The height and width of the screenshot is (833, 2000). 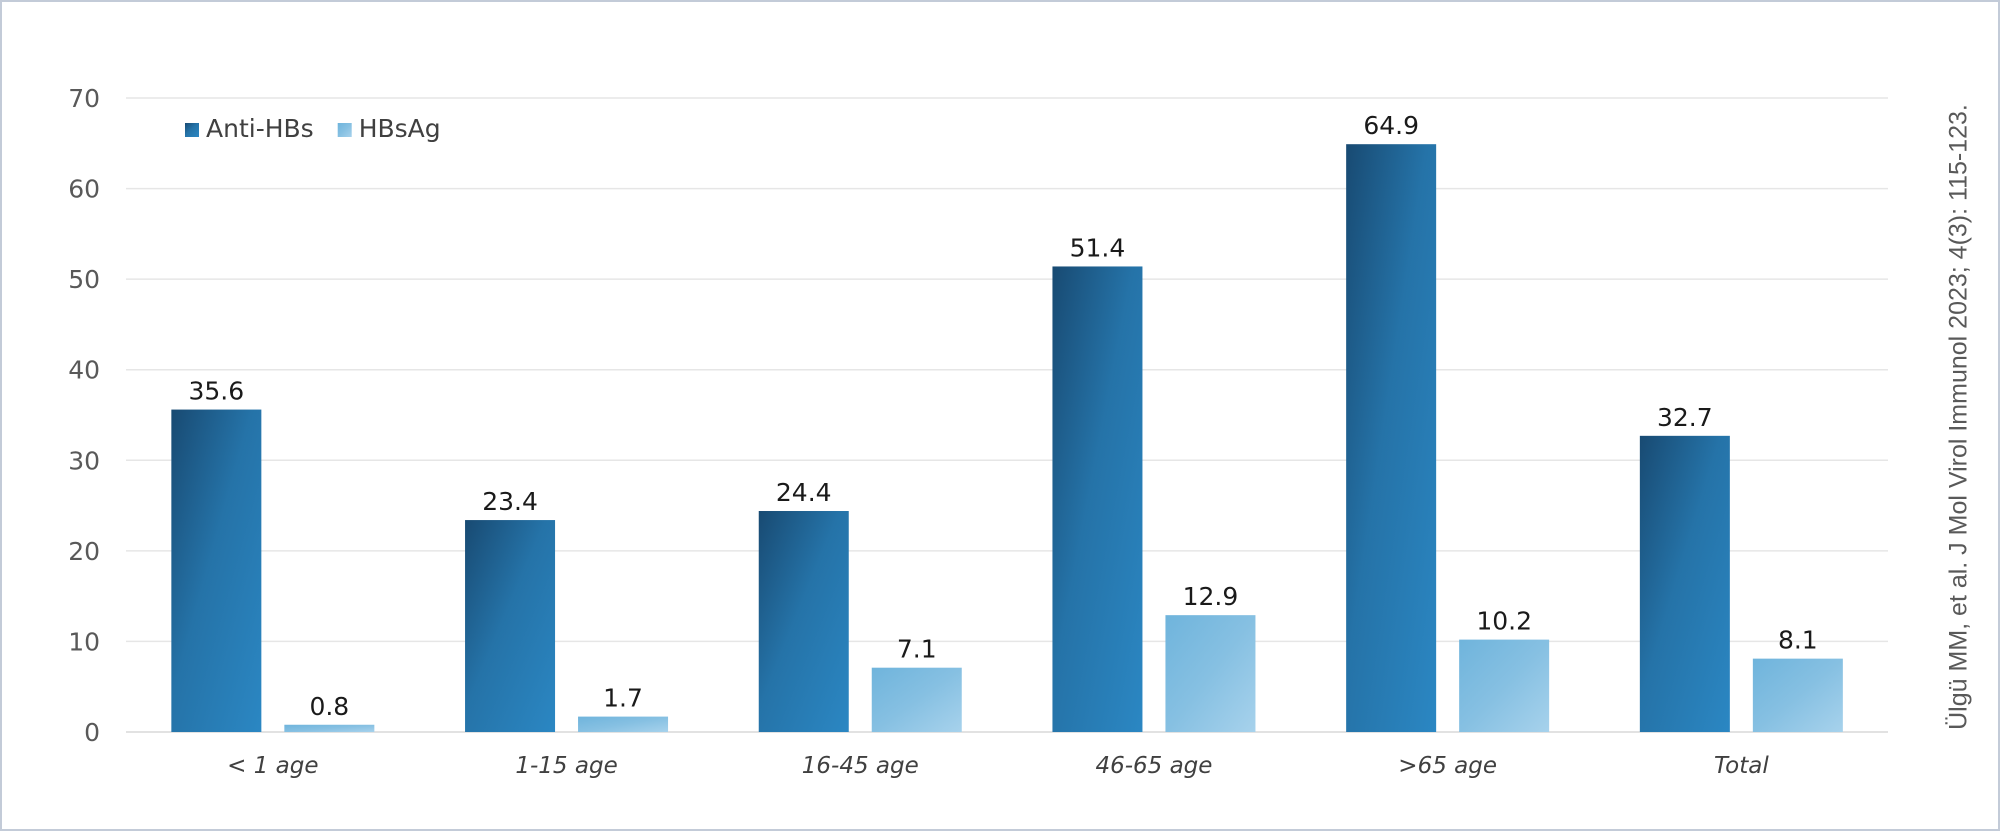 What do you see at coordinates (84, 415) in the screenshot?
I see `y-axis: 0 10 20 30 40 50 60 70` at bounding box center [84, 415].